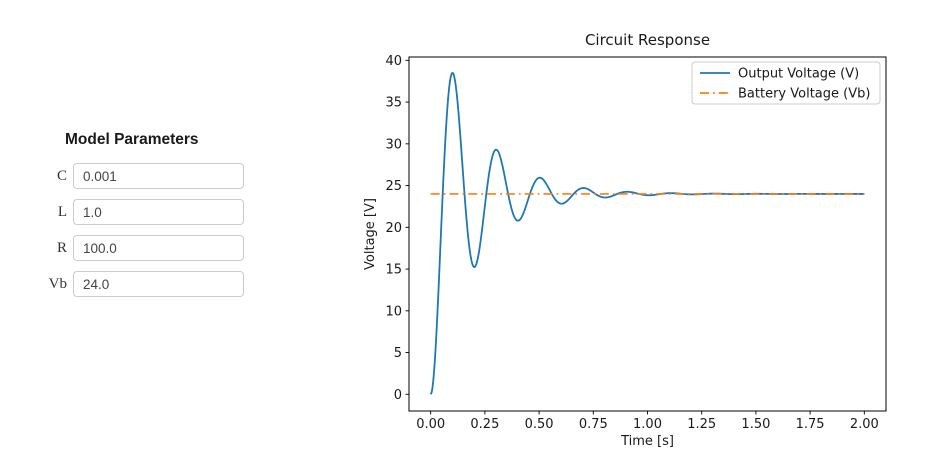  Describe the element at coordinates (484, 424) in the screenshot. I see `x-tick-label: 0.25` at that location.